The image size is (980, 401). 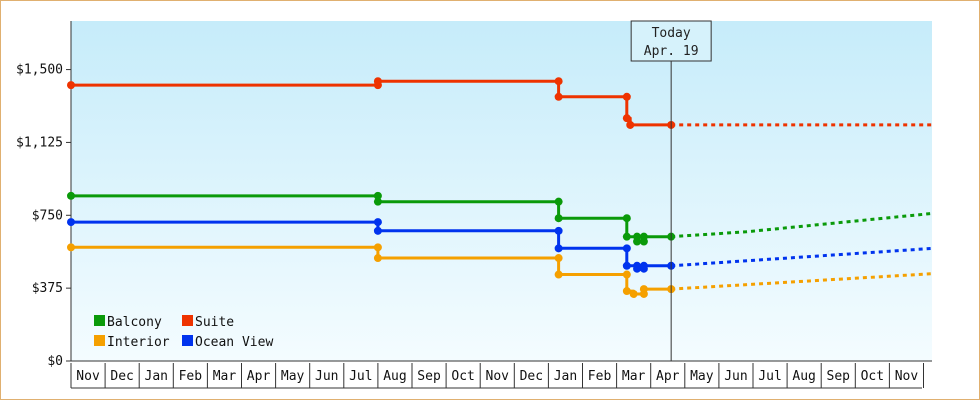 I want to click on series-forecast-ocean-view, so click(x=802, y=257).